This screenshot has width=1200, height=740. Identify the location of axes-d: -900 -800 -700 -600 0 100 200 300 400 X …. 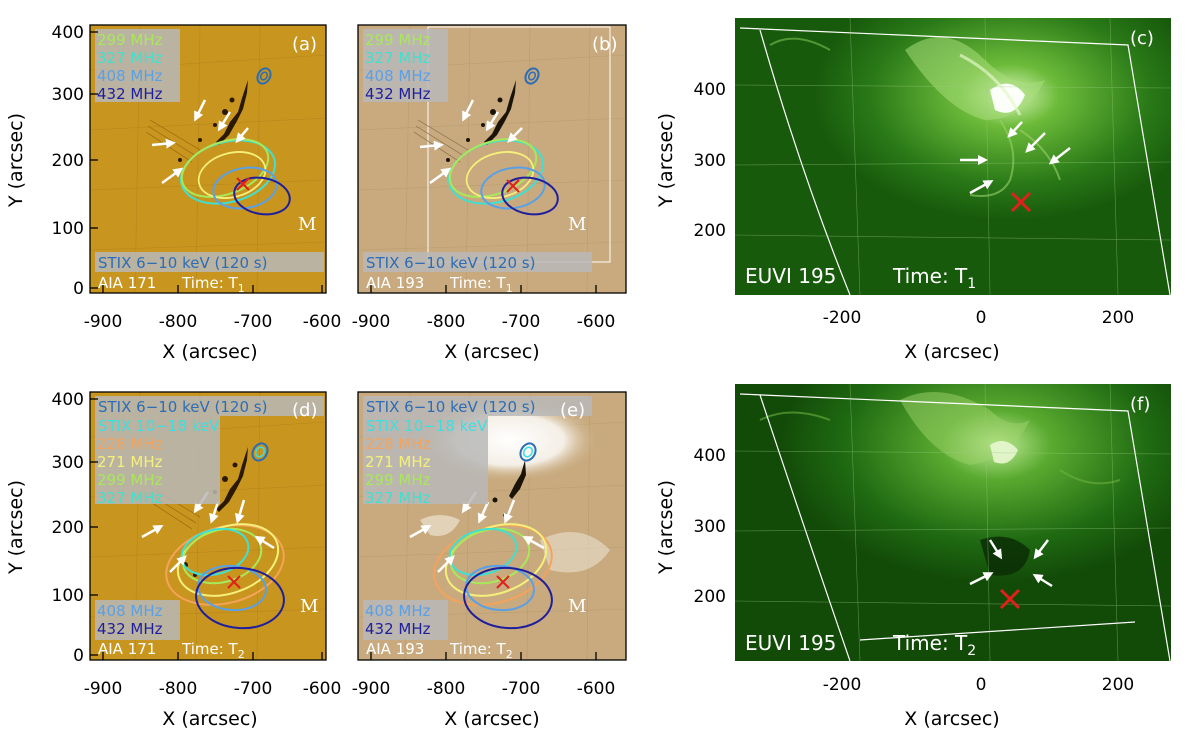
(173, 560).